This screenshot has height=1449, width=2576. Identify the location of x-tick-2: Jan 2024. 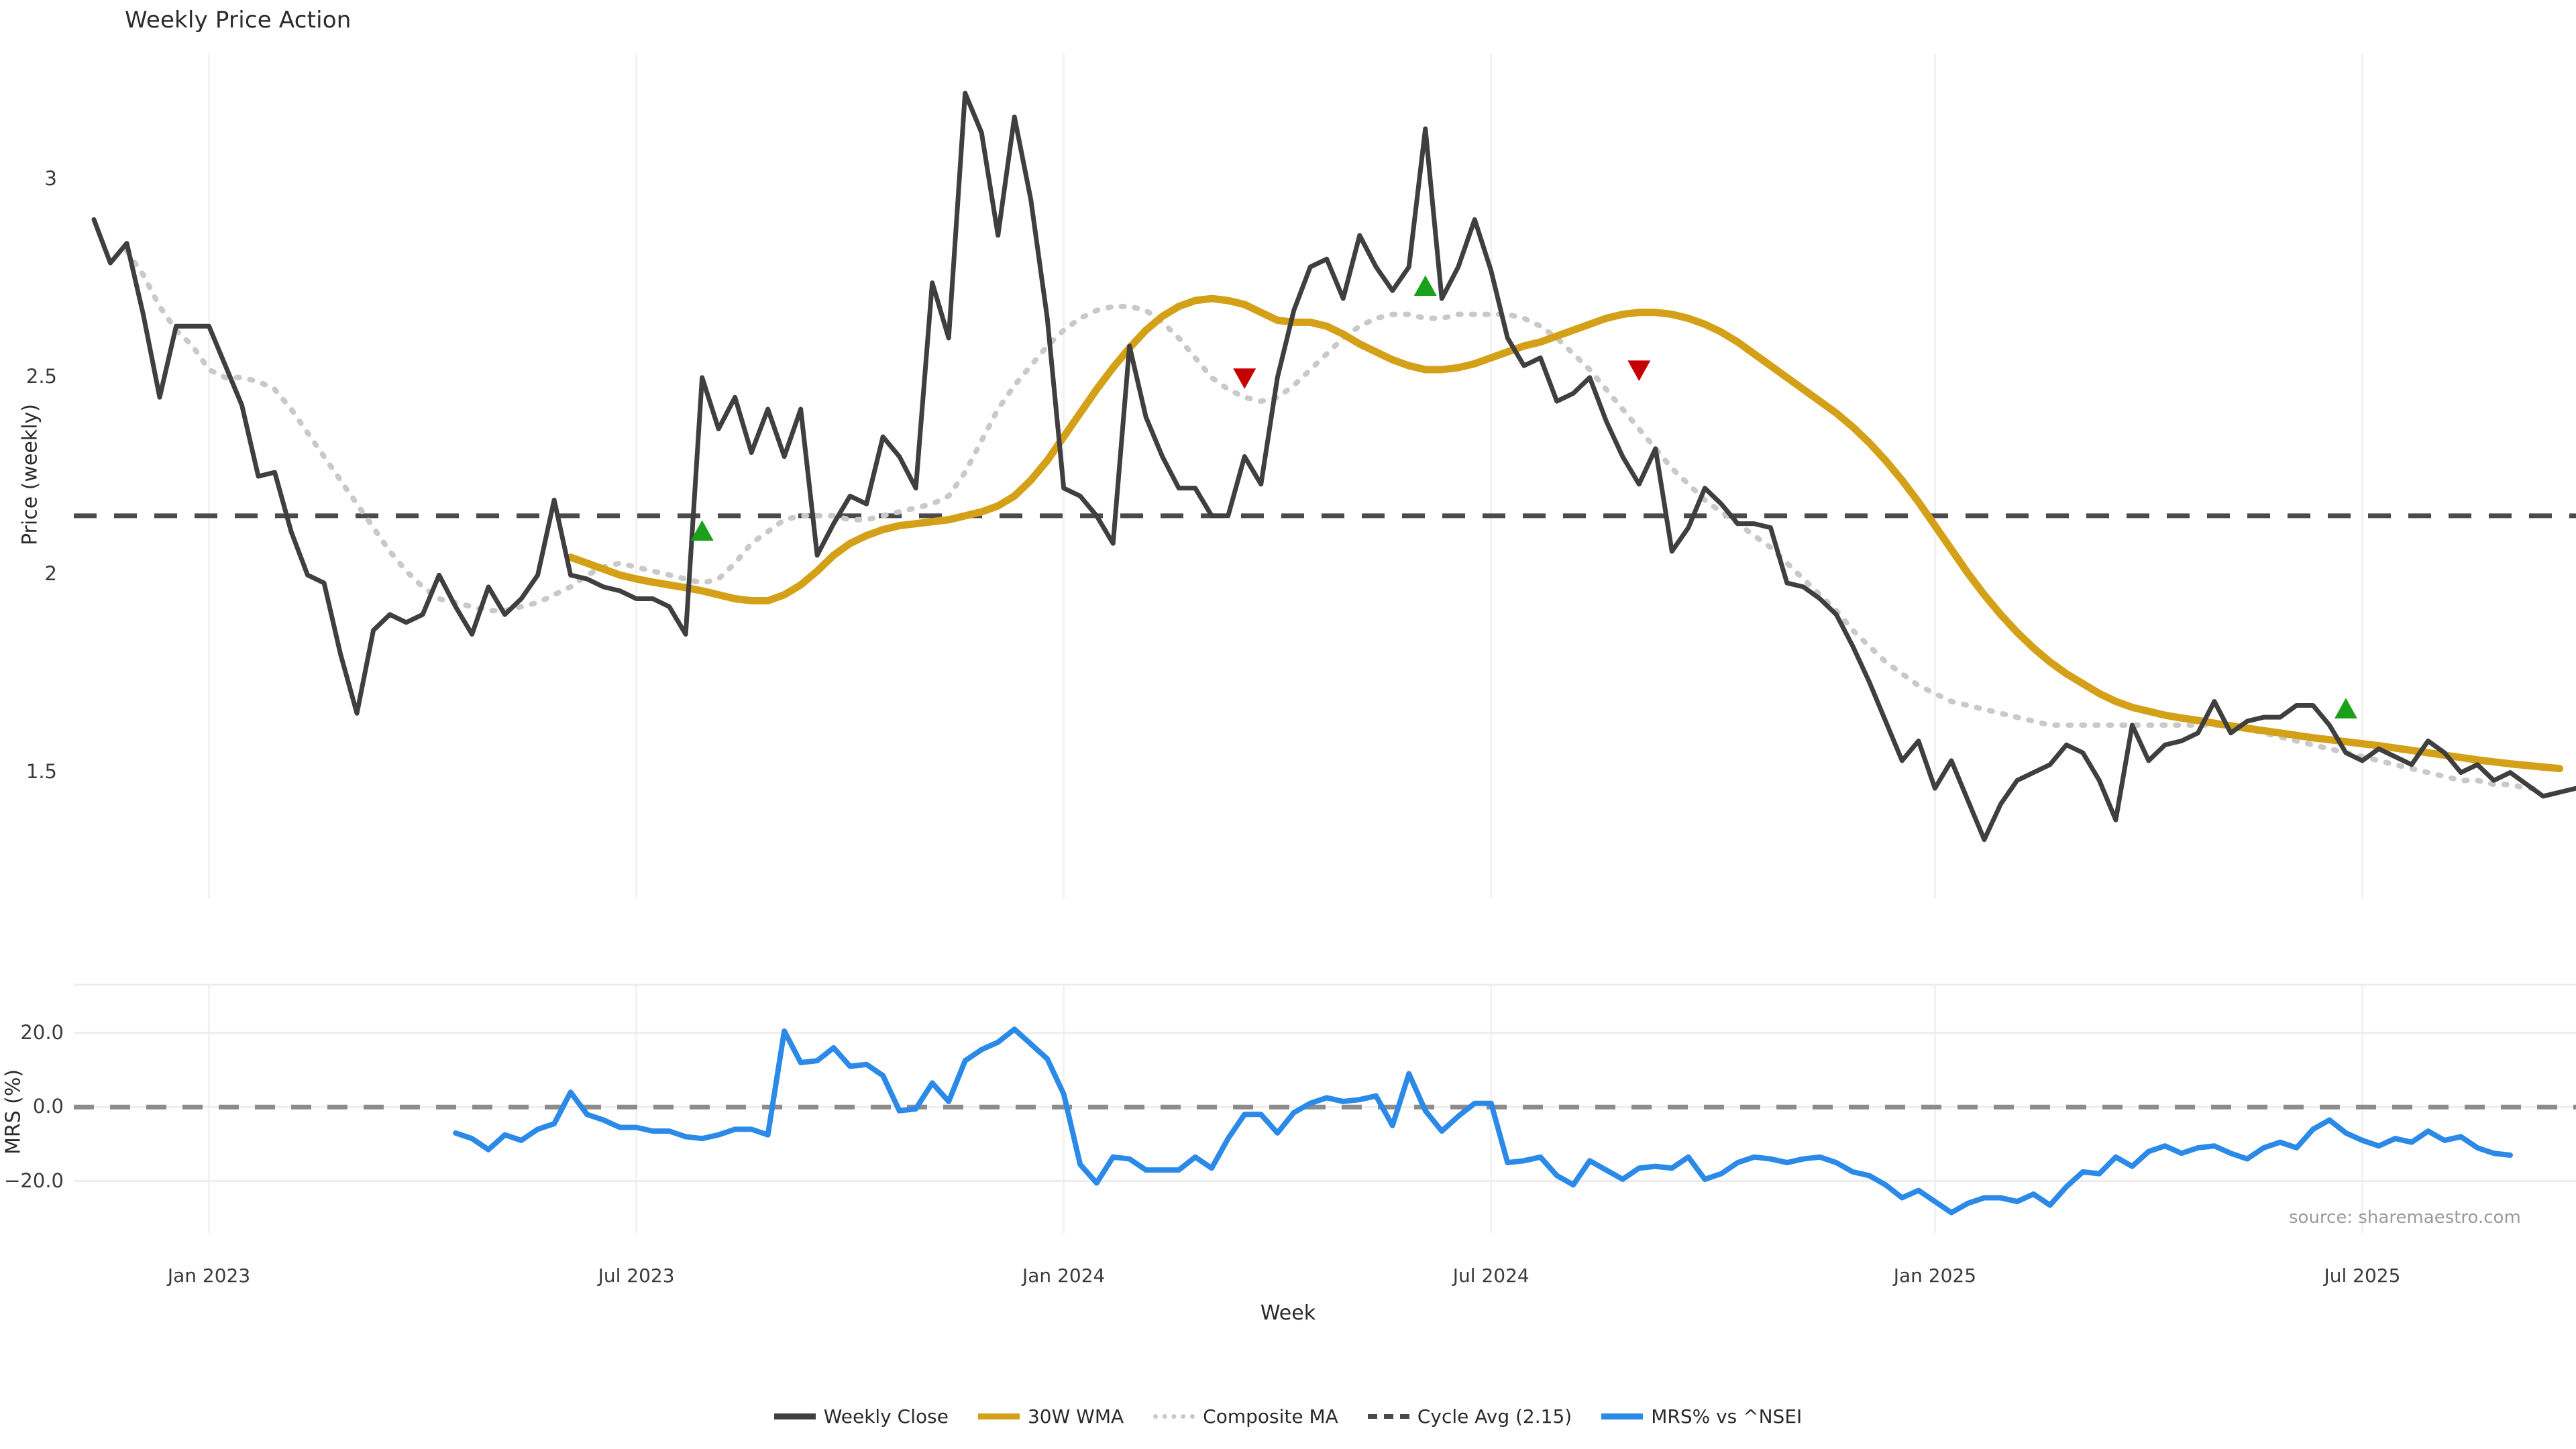
(1064, 1276).